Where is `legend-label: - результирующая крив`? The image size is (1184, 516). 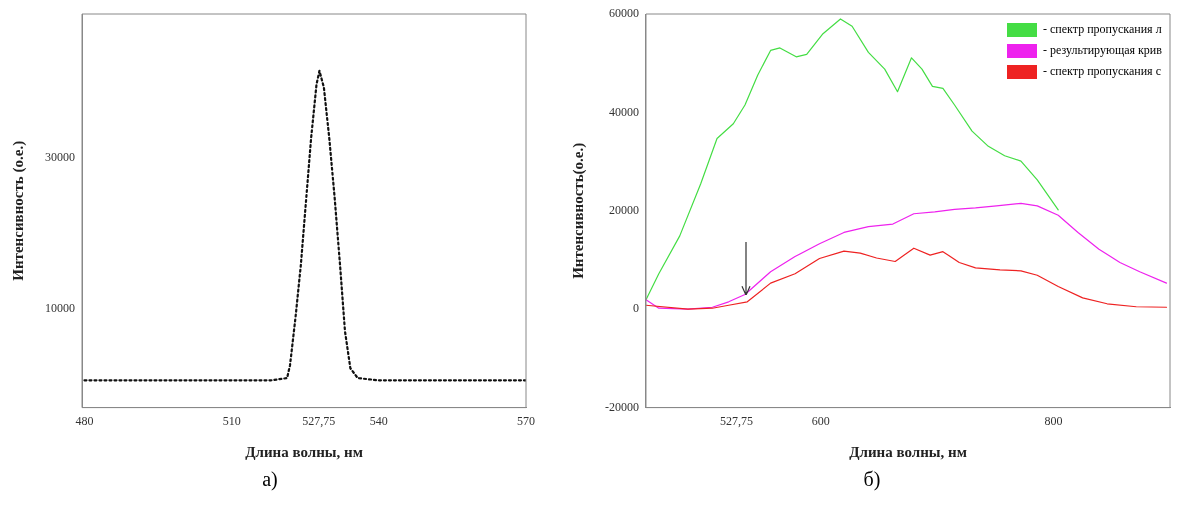 legend-label: - результирующая крив is located at coordinates (1102, 50).